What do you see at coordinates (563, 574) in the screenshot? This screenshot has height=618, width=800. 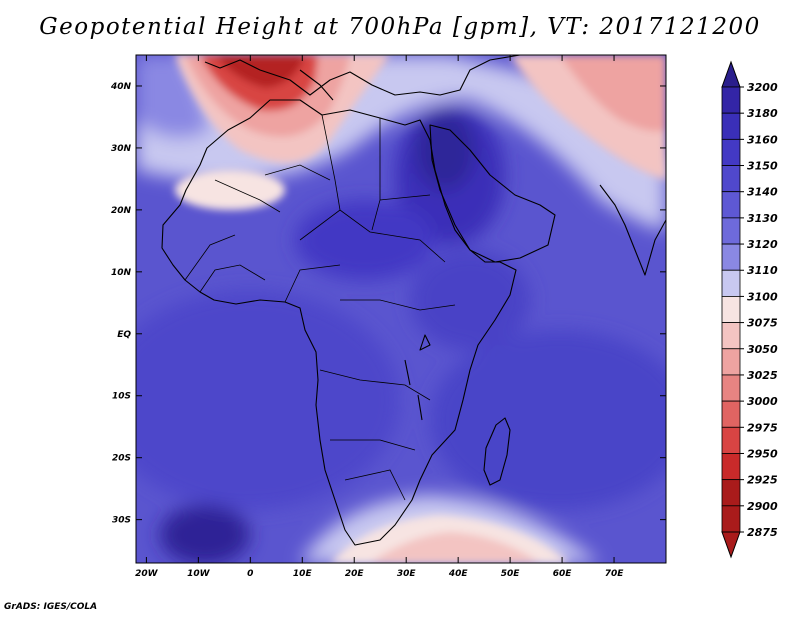 I see `lon-tick-label: 60E` at bounding box center [563, 574].